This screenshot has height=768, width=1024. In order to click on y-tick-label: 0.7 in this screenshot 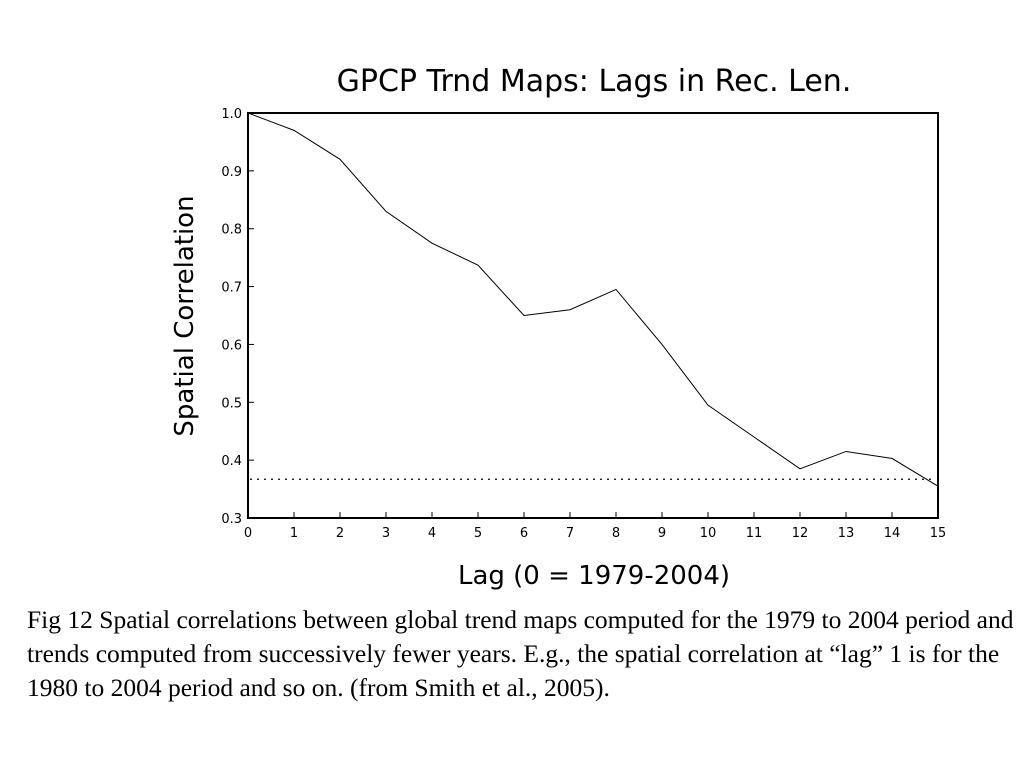, I will do `click(231, 288)`.